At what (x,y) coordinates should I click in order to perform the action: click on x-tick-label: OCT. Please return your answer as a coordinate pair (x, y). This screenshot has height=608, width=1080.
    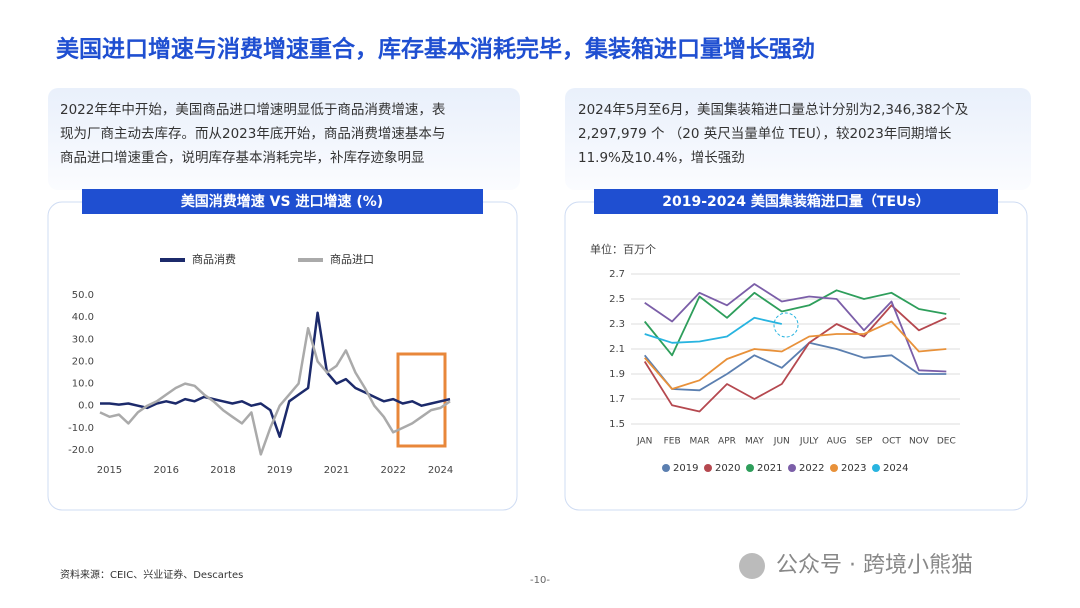
    Looking at the image, I should click on (891, 442).